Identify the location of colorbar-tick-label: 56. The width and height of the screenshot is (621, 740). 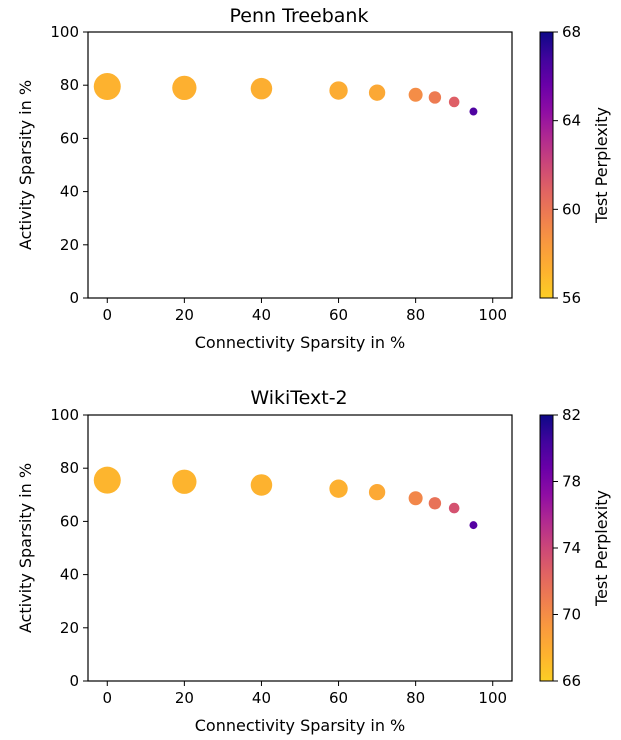
(571, 298).